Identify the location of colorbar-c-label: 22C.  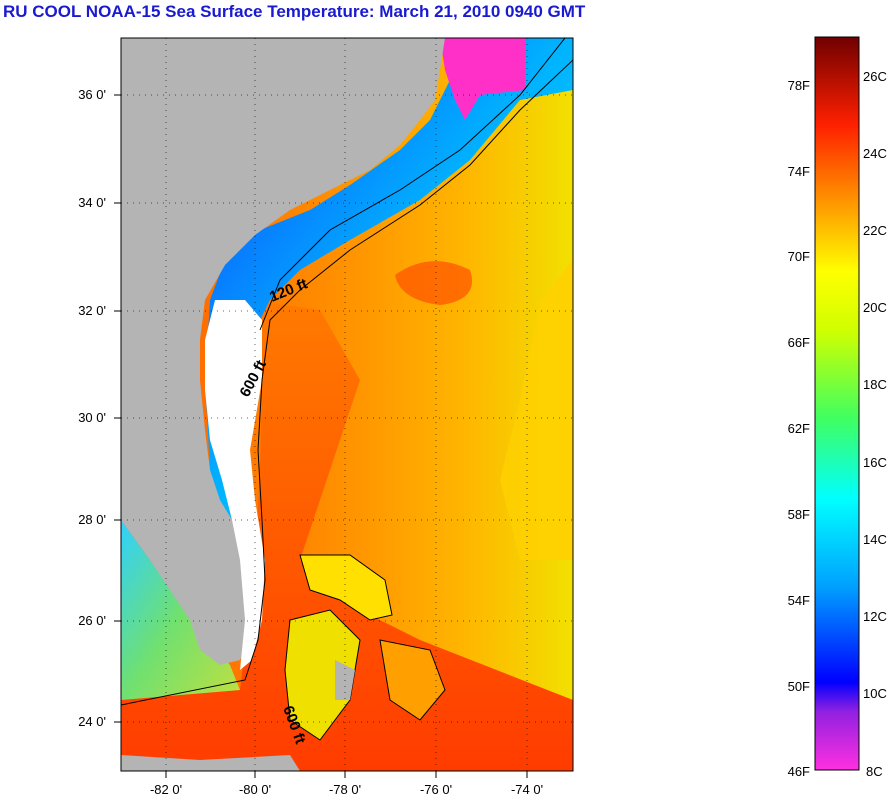
(875, 230).